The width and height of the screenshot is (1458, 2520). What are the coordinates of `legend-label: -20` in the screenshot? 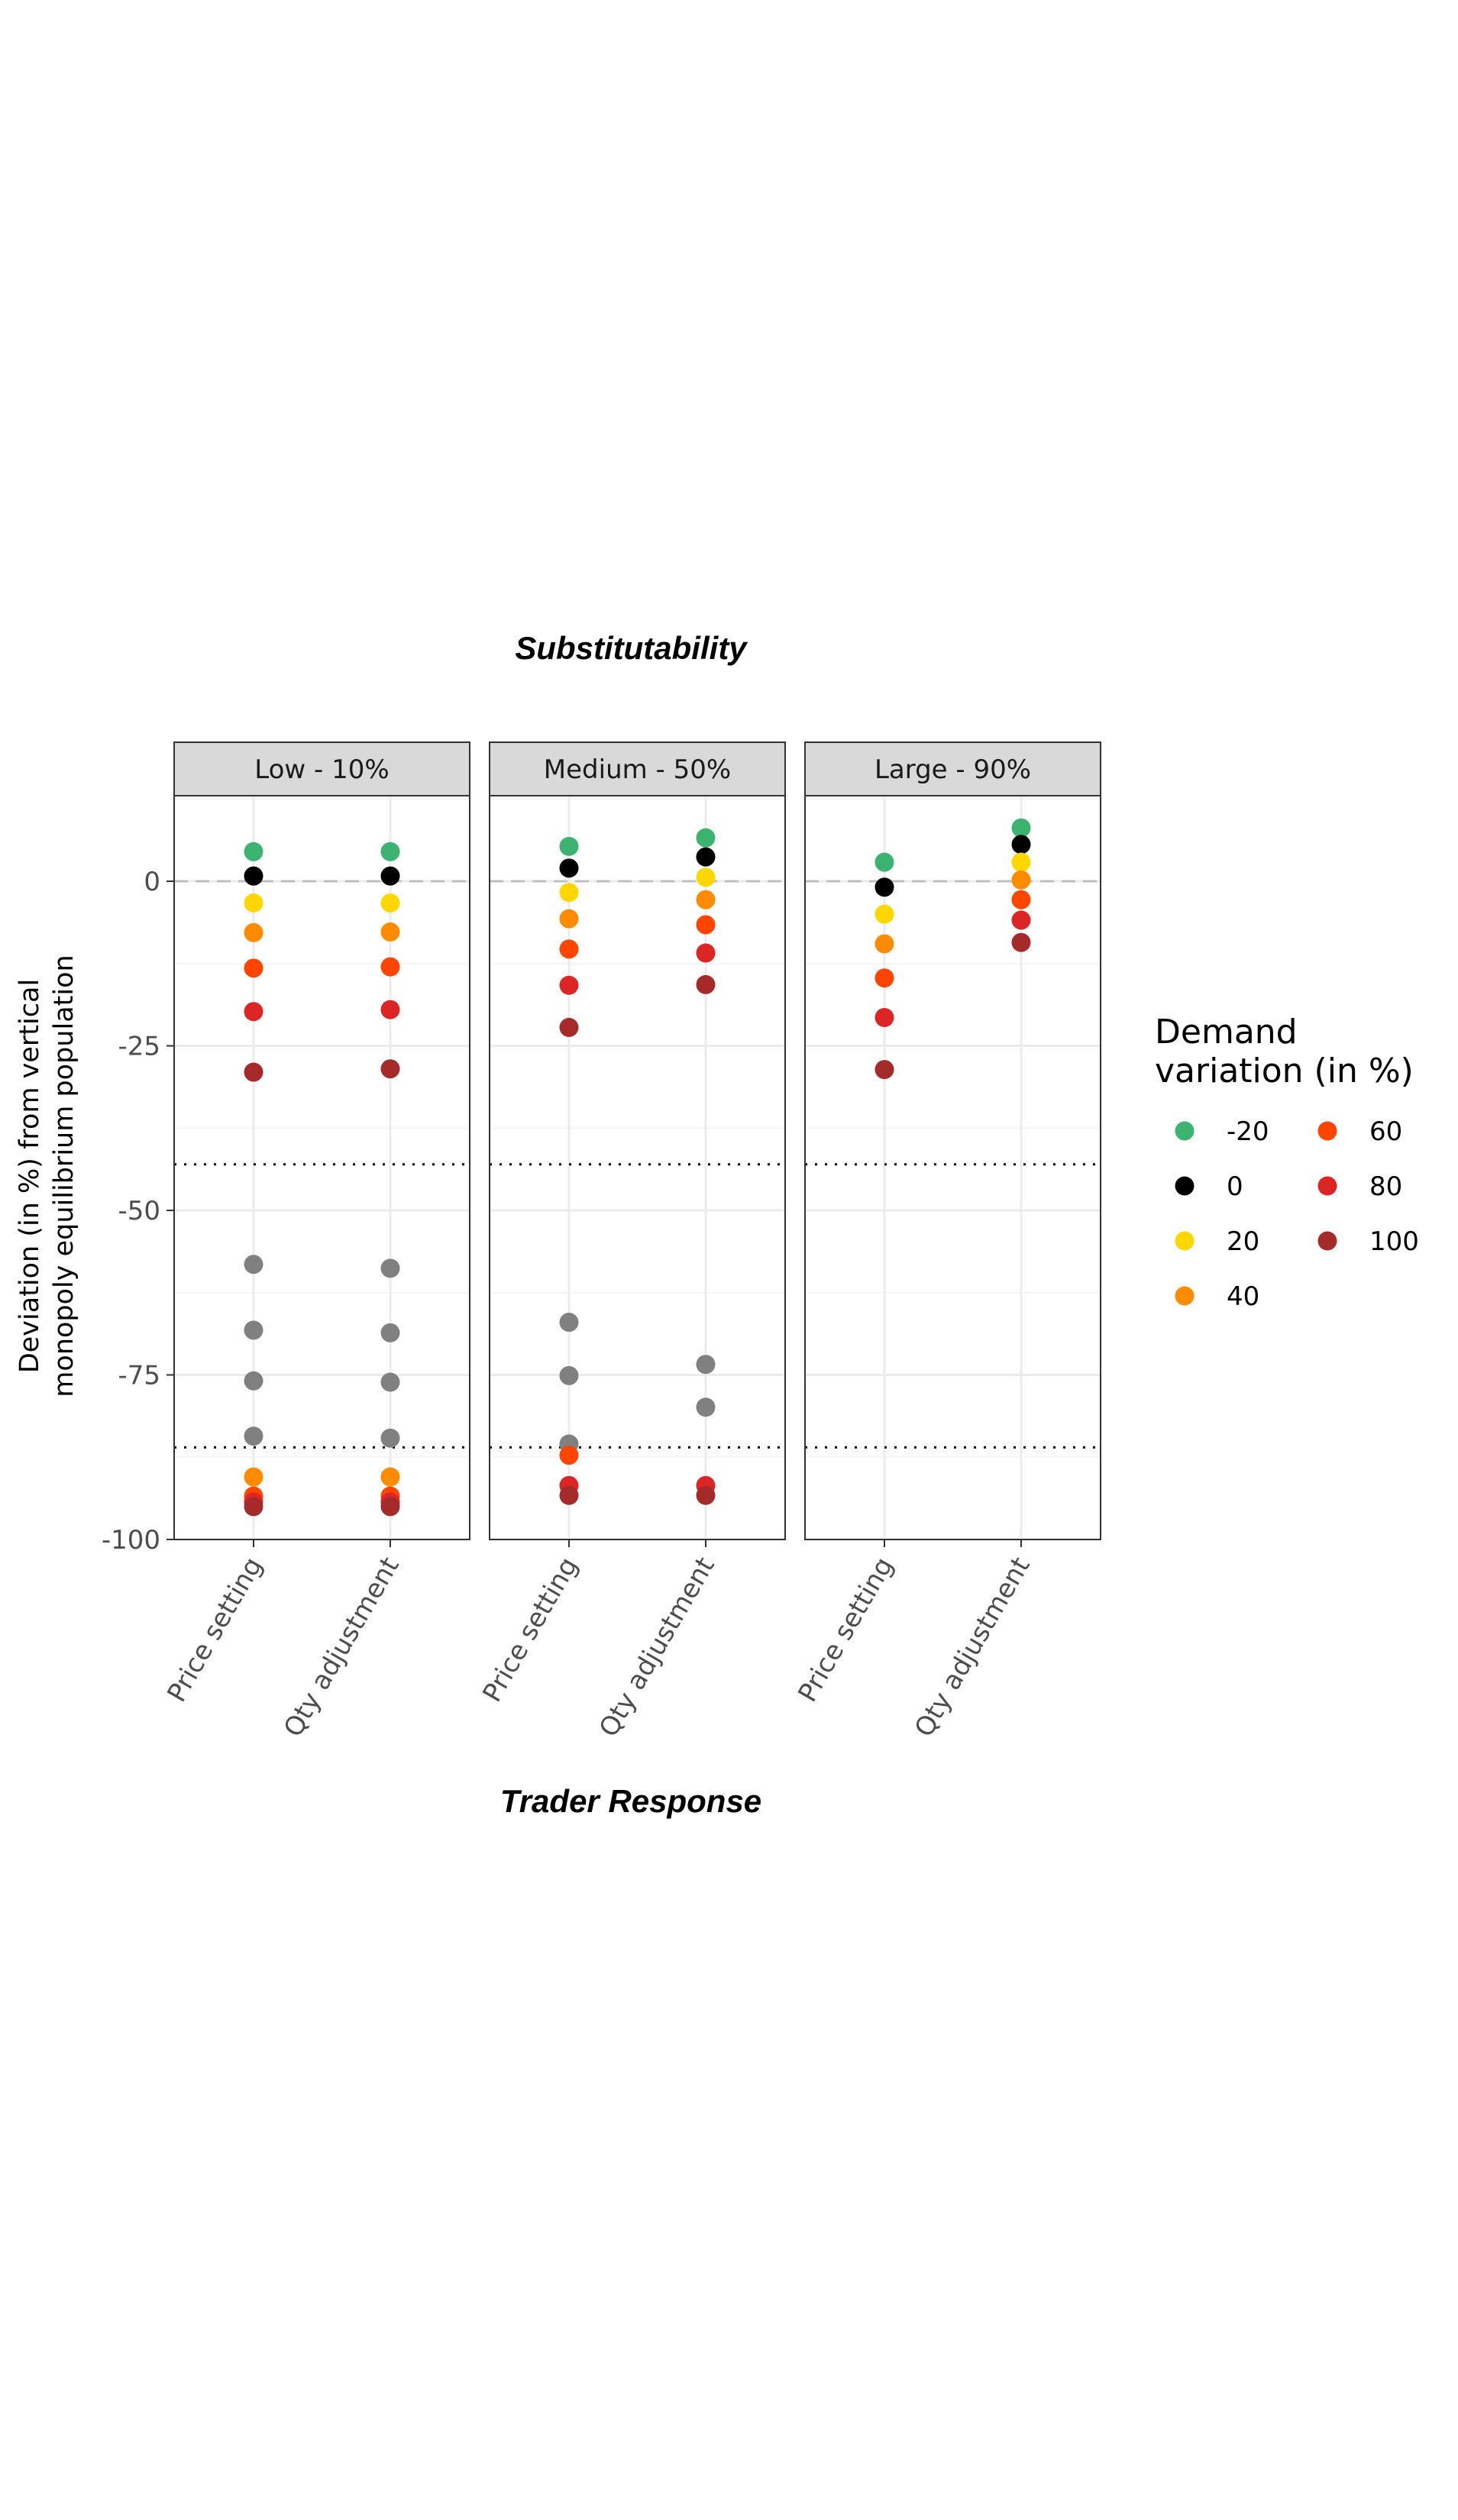 It's located at (1248, 1132).